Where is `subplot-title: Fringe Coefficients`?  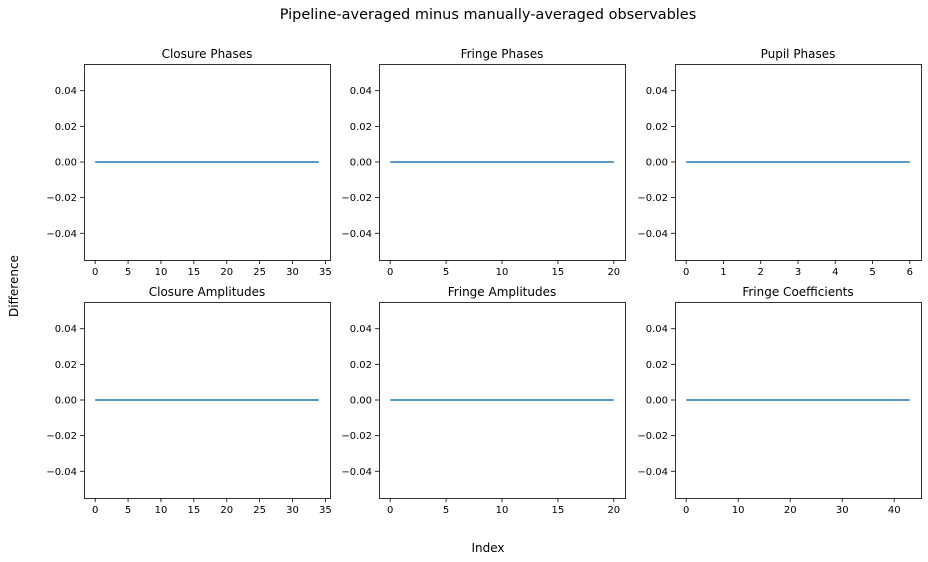
subplot-title: Fringe Coefficients is located at coordinates (797, 292).